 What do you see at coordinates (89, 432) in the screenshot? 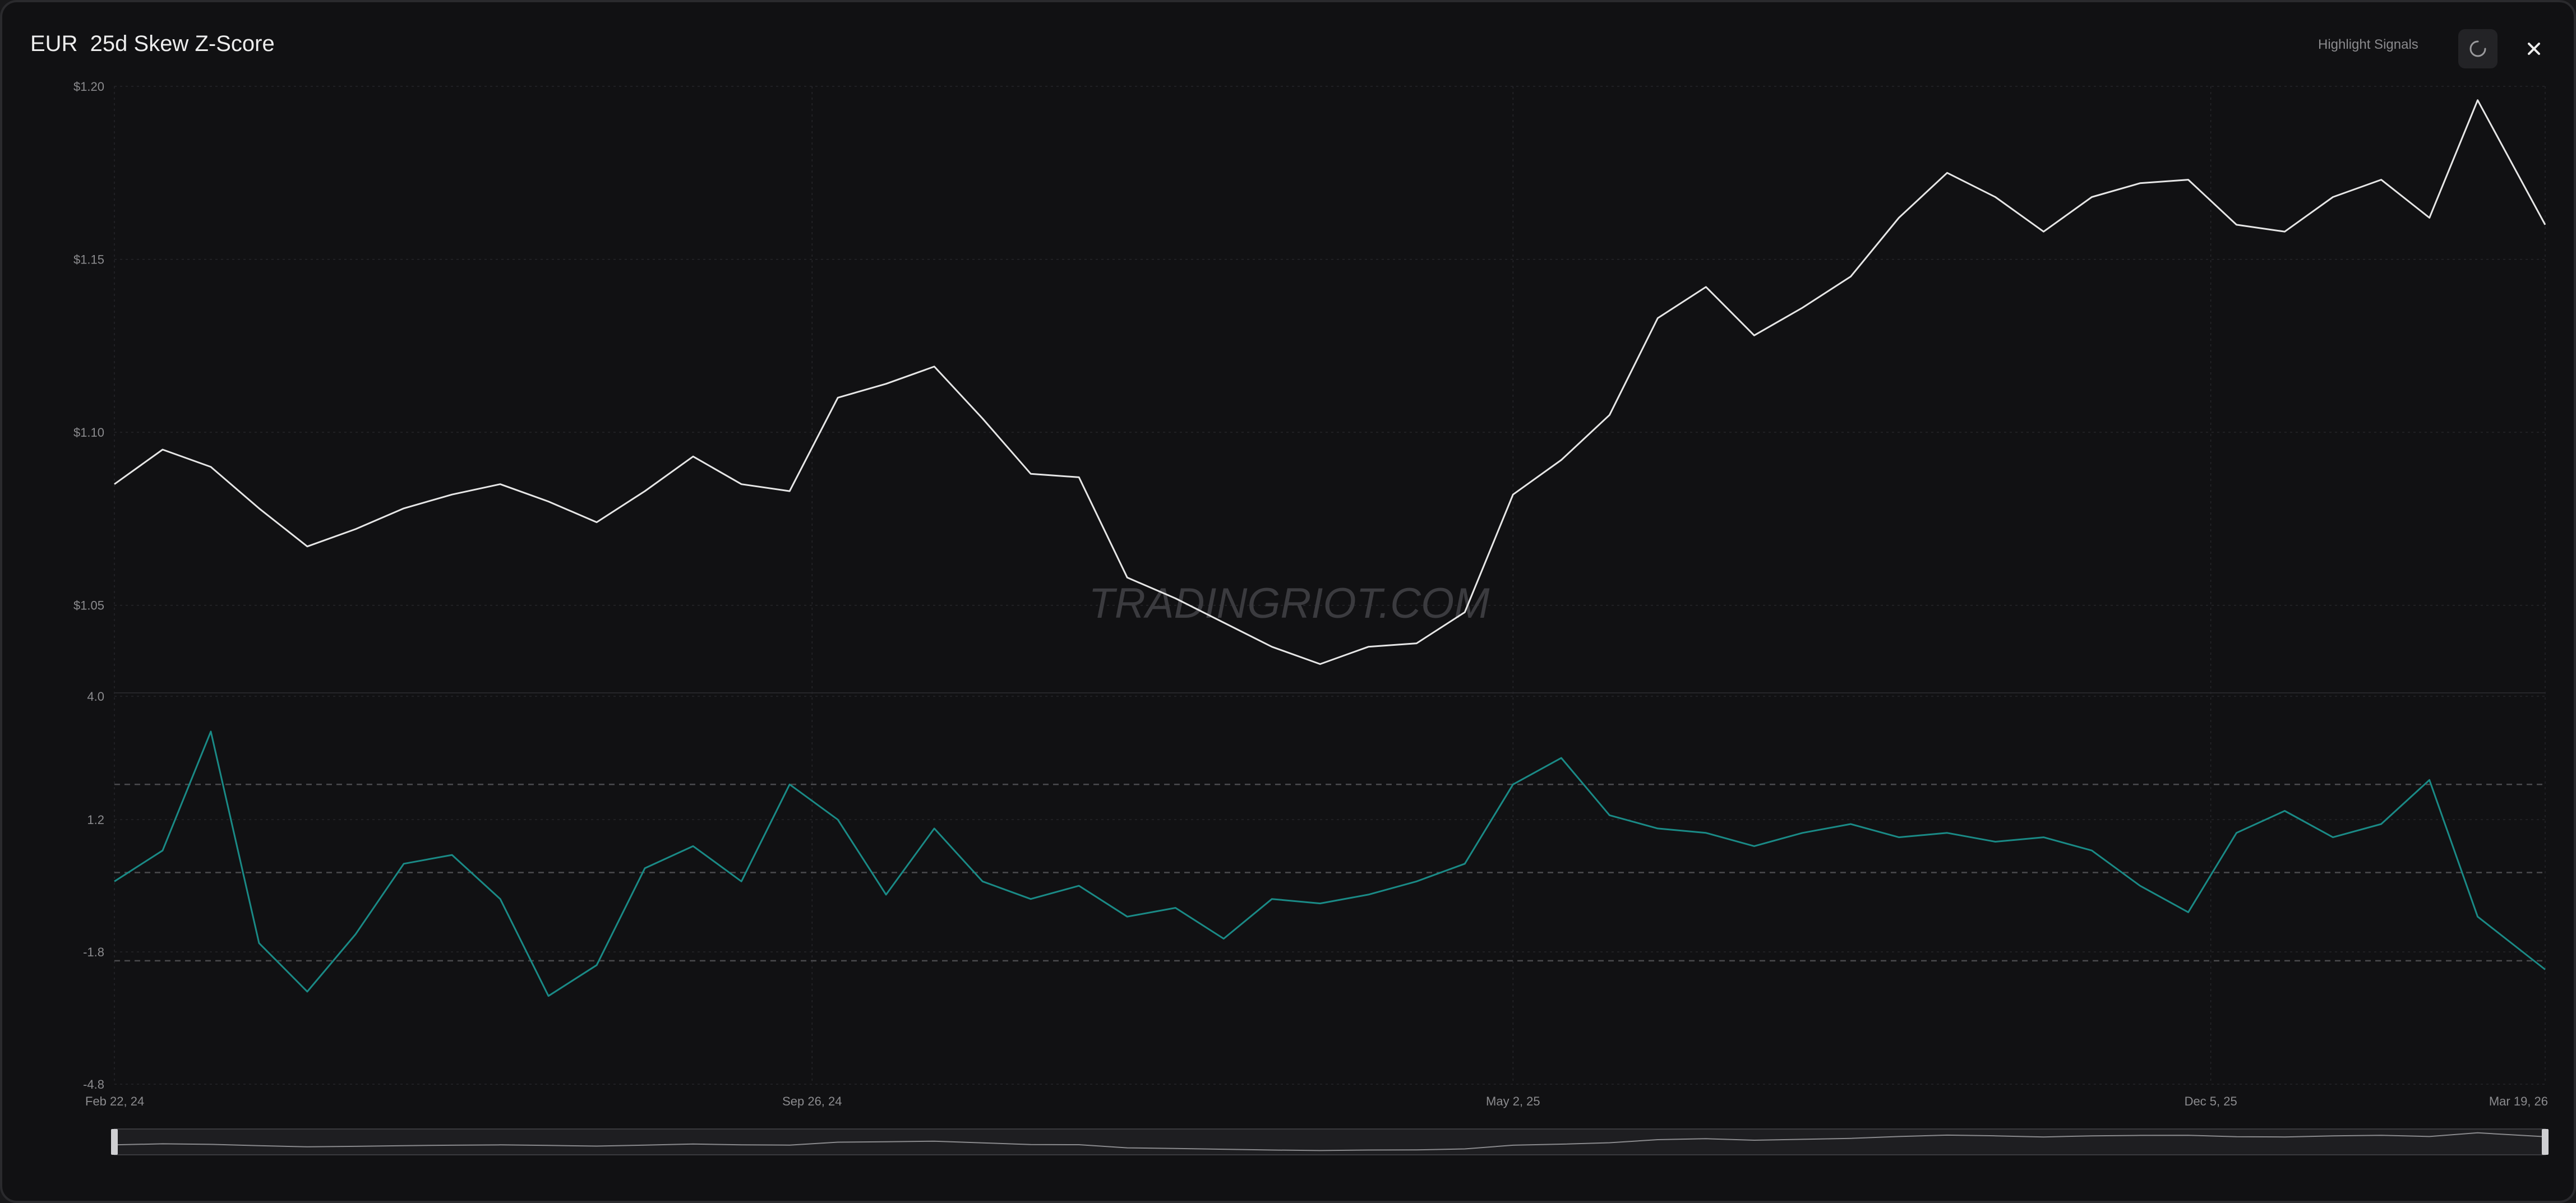
I see `y-tick-label: $1.10` at bounding box center [89, 432].